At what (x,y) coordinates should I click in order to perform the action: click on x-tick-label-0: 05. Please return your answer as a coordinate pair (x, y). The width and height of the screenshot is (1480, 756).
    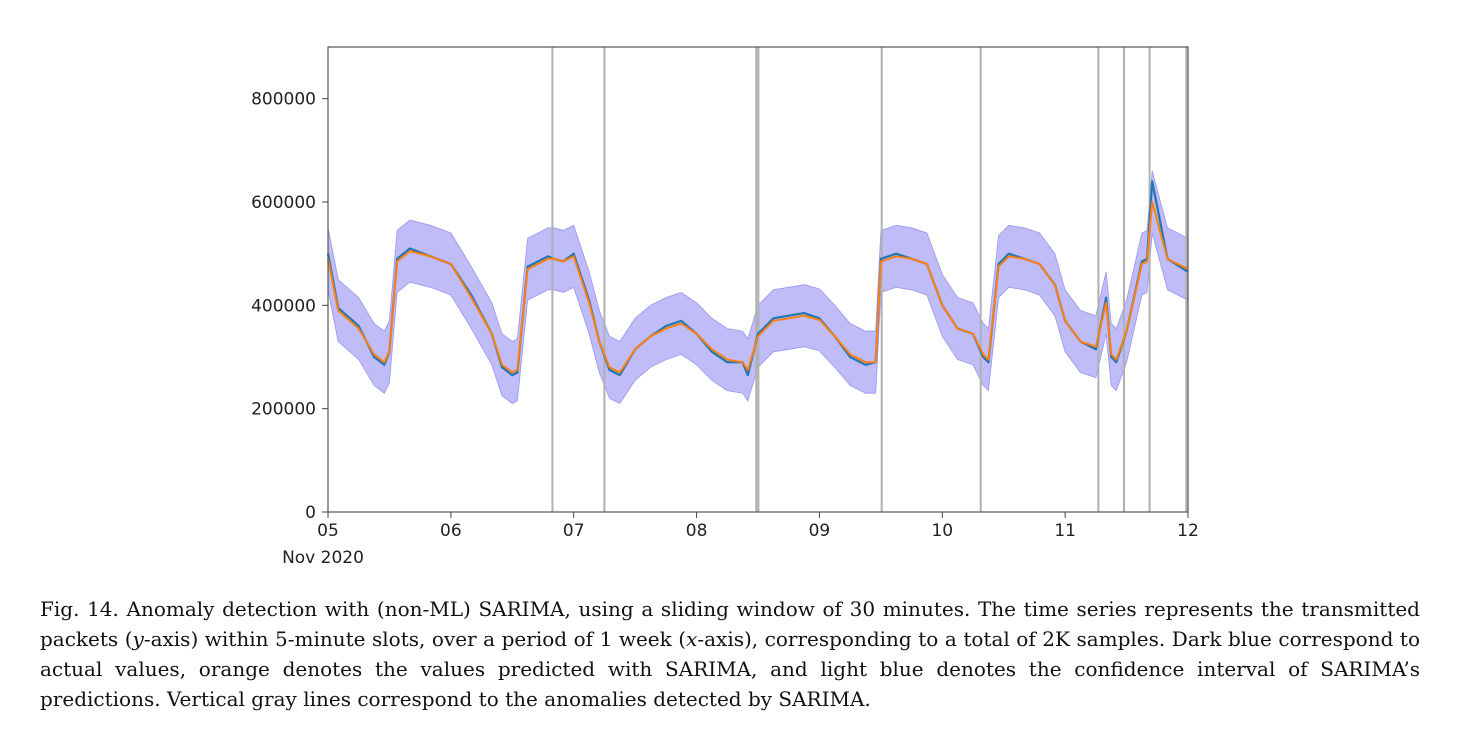
    Looking at the image, I should click on (328, 531).